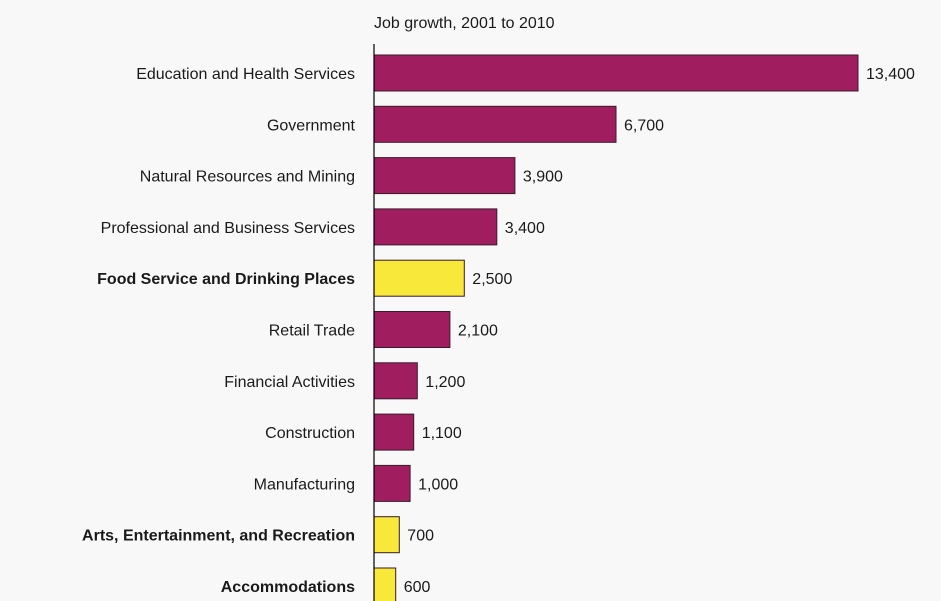  I want to click on value-label: 1,000, so click(438, 484).